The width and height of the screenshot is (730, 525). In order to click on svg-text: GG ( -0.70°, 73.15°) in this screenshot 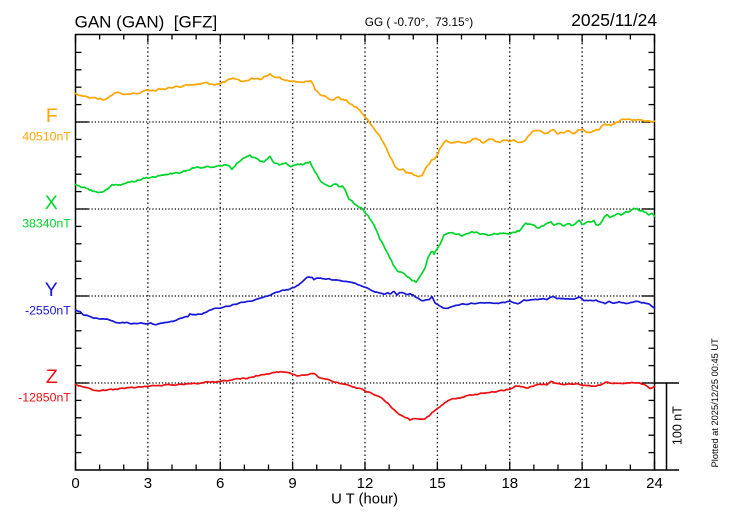, I will do `click(419, 22)`.